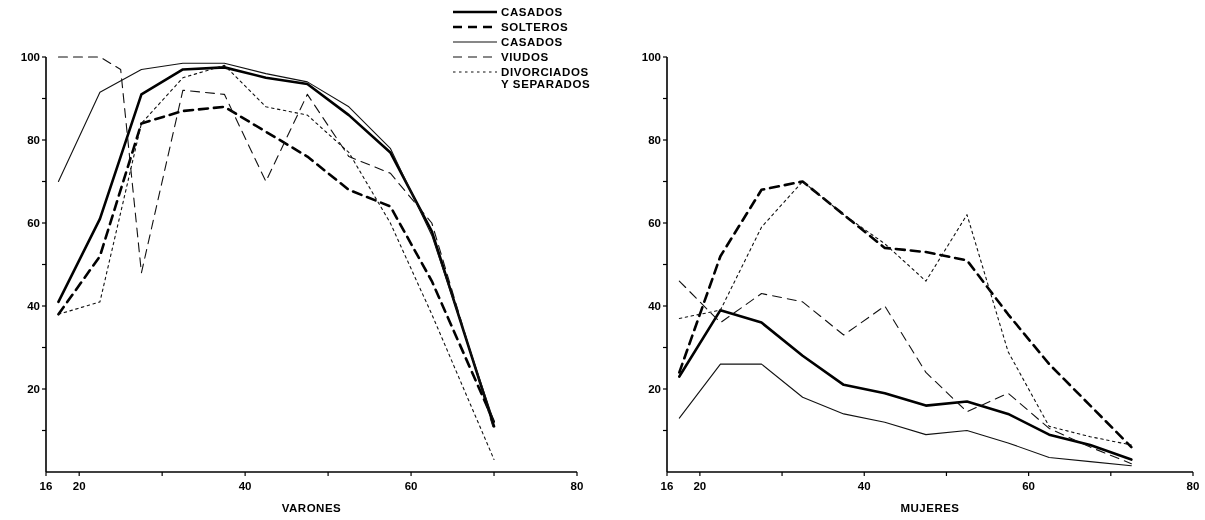 The image size is (1205, 520). What do you see at coordinates (311, 508) in the screenshot?
I see `x-axis-title: VARONES` at bounding box center [311, 508].